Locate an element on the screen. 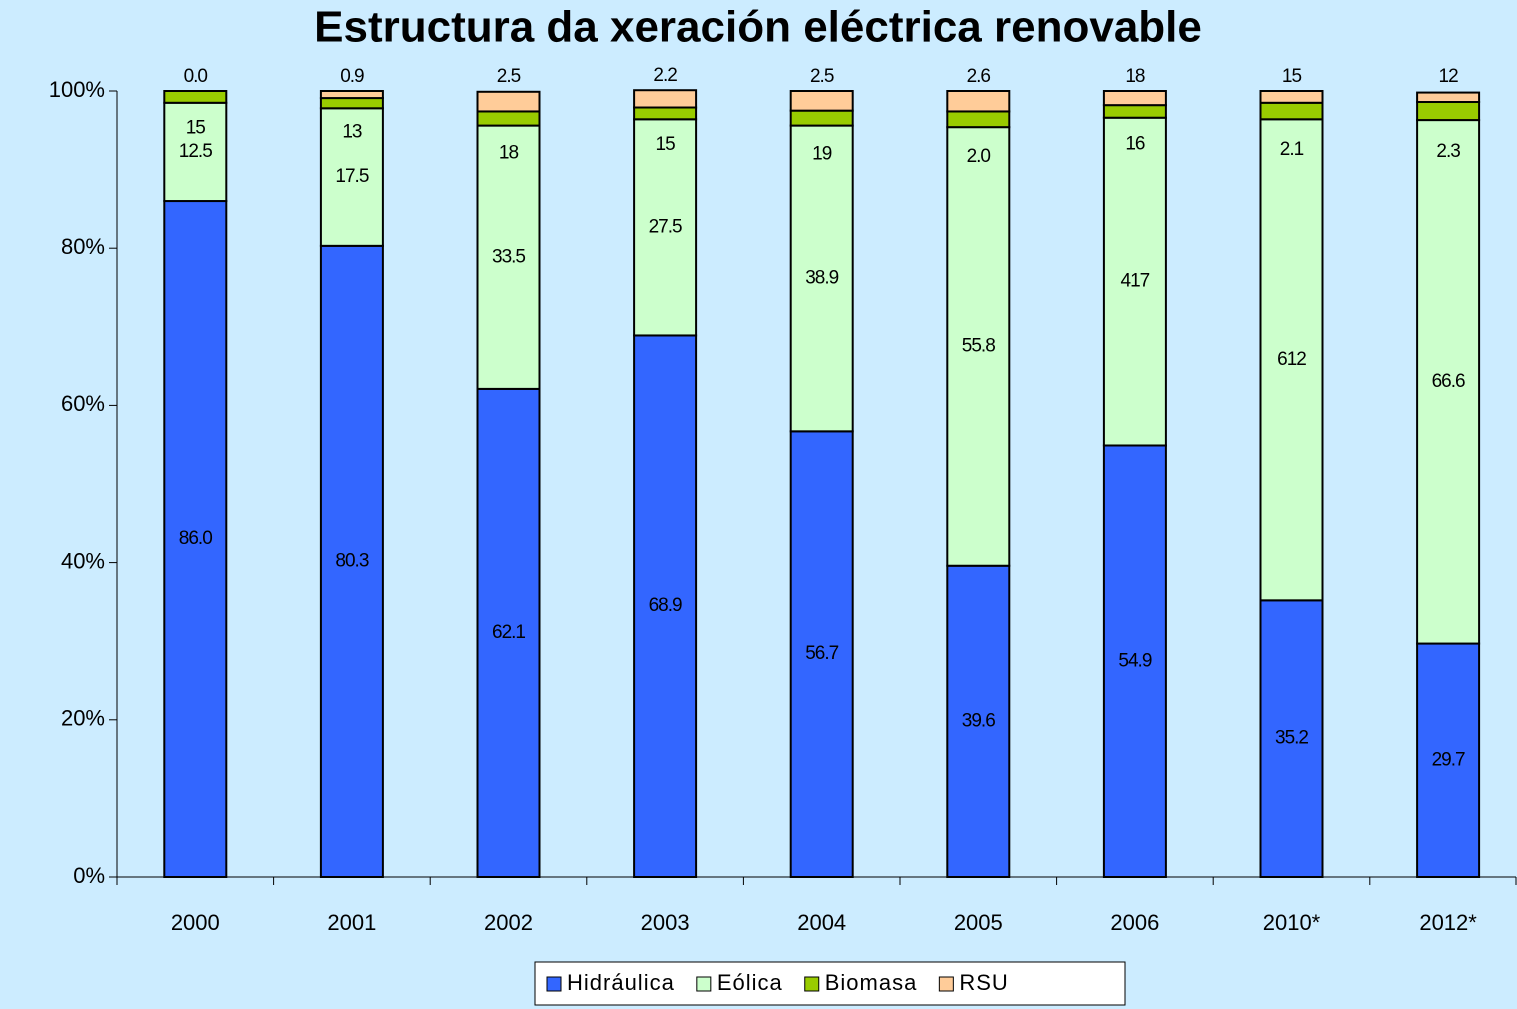  y-tick-label: 40% is located at coordinates (83, 560).